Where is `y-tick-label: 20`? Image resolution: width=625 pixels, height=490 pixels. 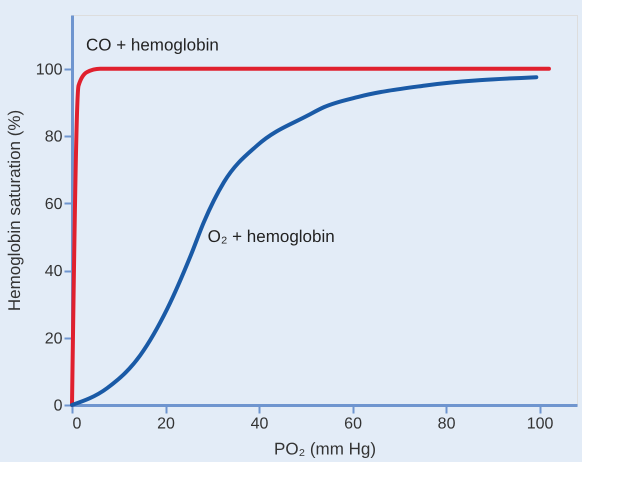
y-tick-label: 20 is located at coordinates (53, 339).